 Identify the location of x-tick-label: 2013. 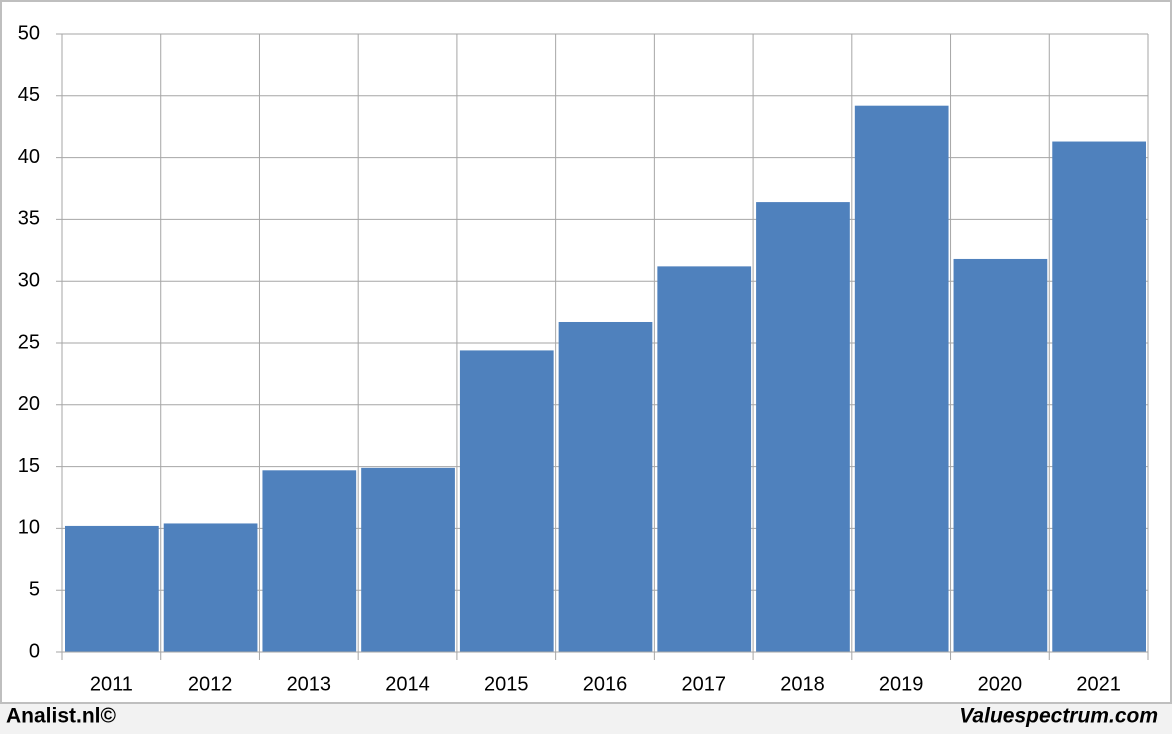
(309, 684).